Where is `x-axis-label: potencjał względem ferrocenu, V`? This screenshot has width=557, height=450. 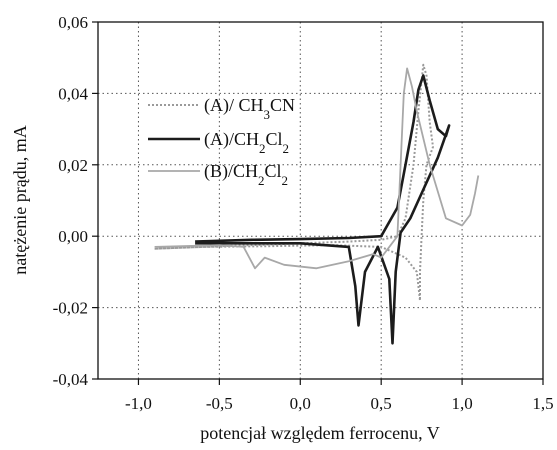 x-axis-label: potencjał względem ferrocenu, V is located at coordinates (320, 433).